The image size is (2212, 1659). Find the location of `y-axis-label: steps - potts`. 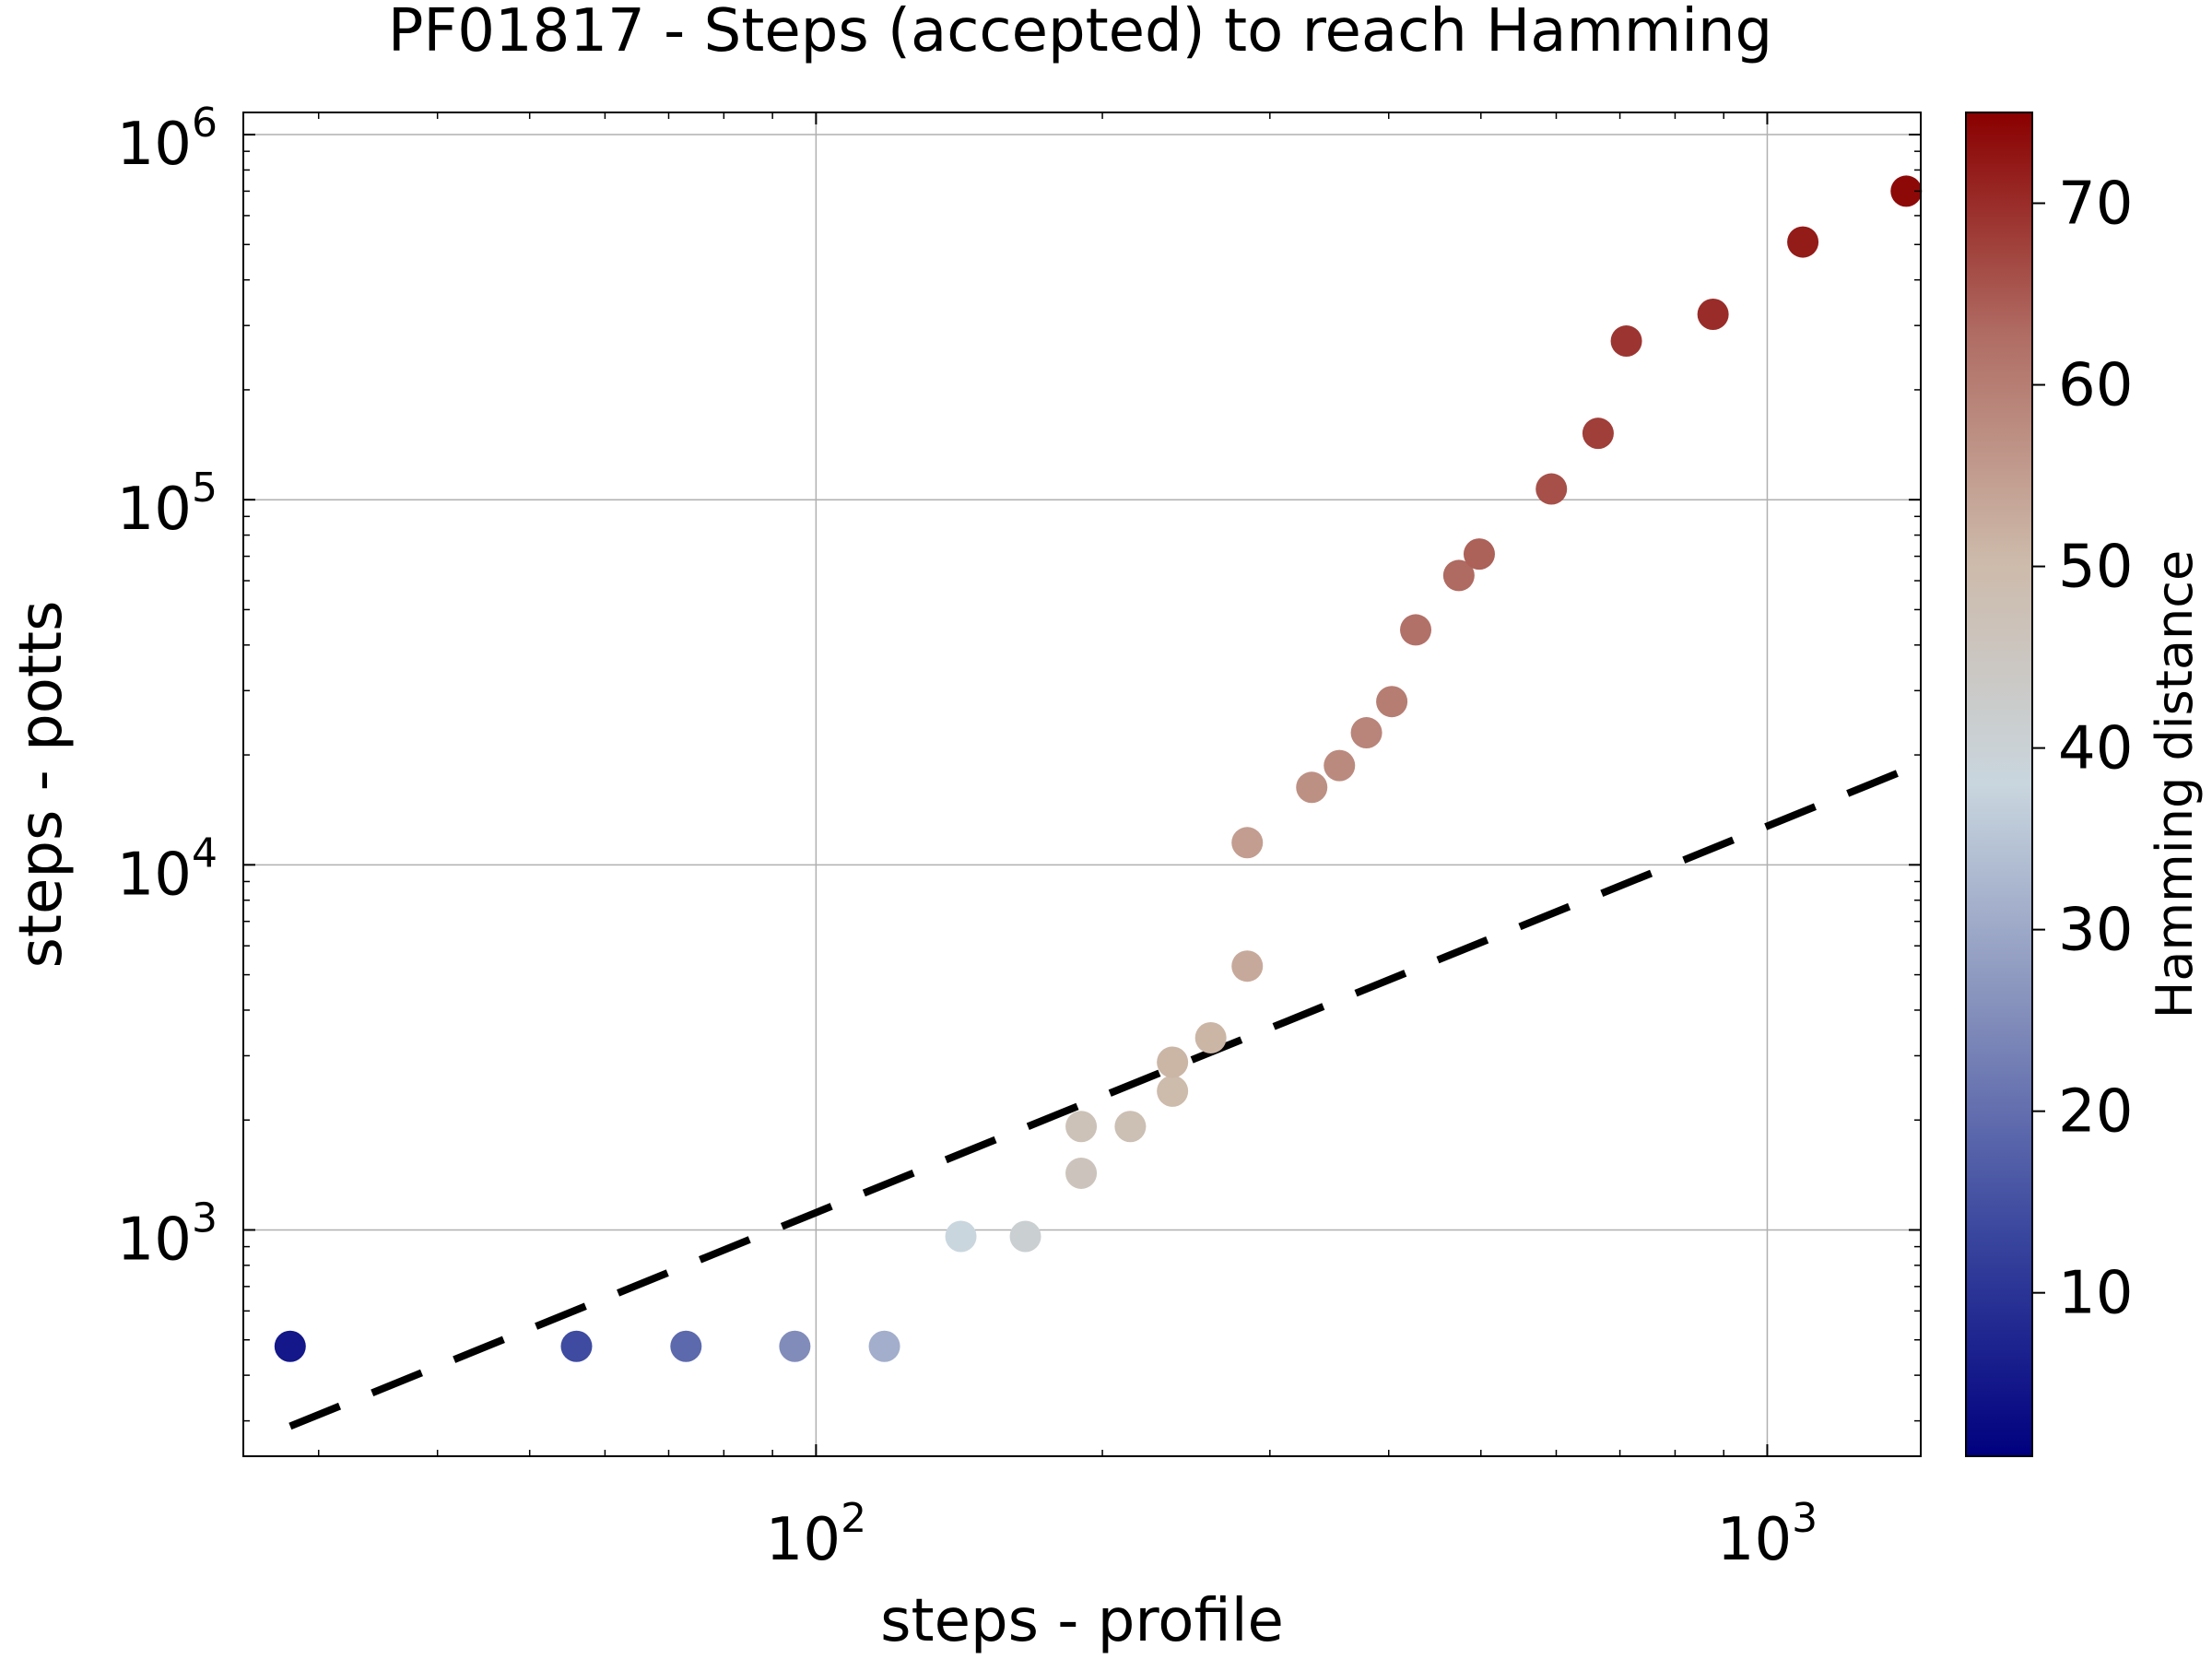

y-axis-label: steps - potts is located at coordinates (41, 785).